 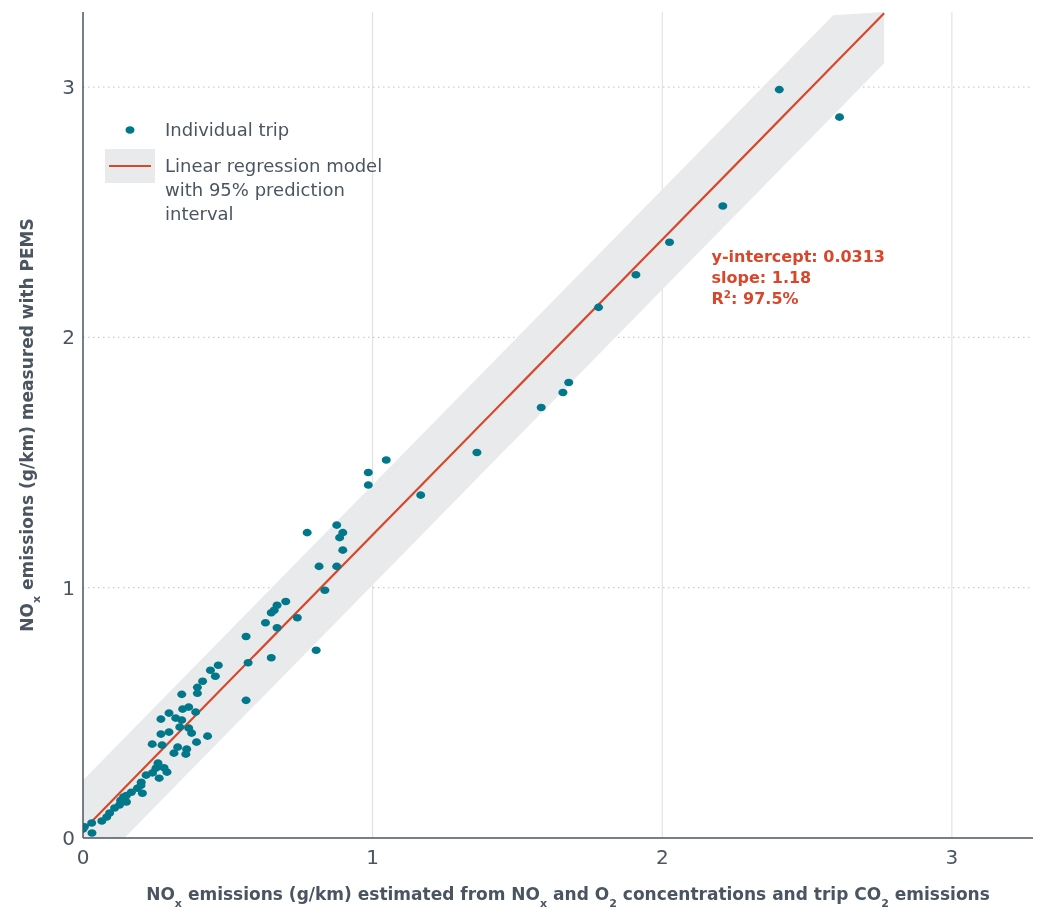 I want to click on annotation: slope: 1.18, so click(x=761, y=278).